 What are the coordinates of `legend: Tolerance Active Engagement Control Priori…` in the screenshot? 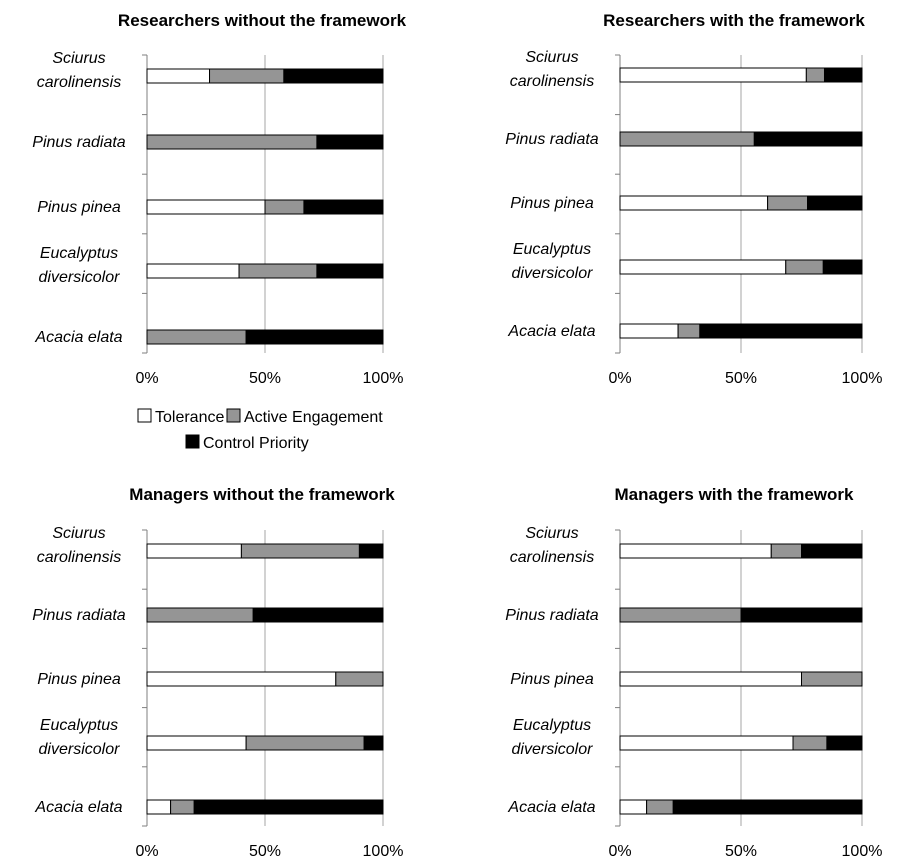 It's located at (260, 430).